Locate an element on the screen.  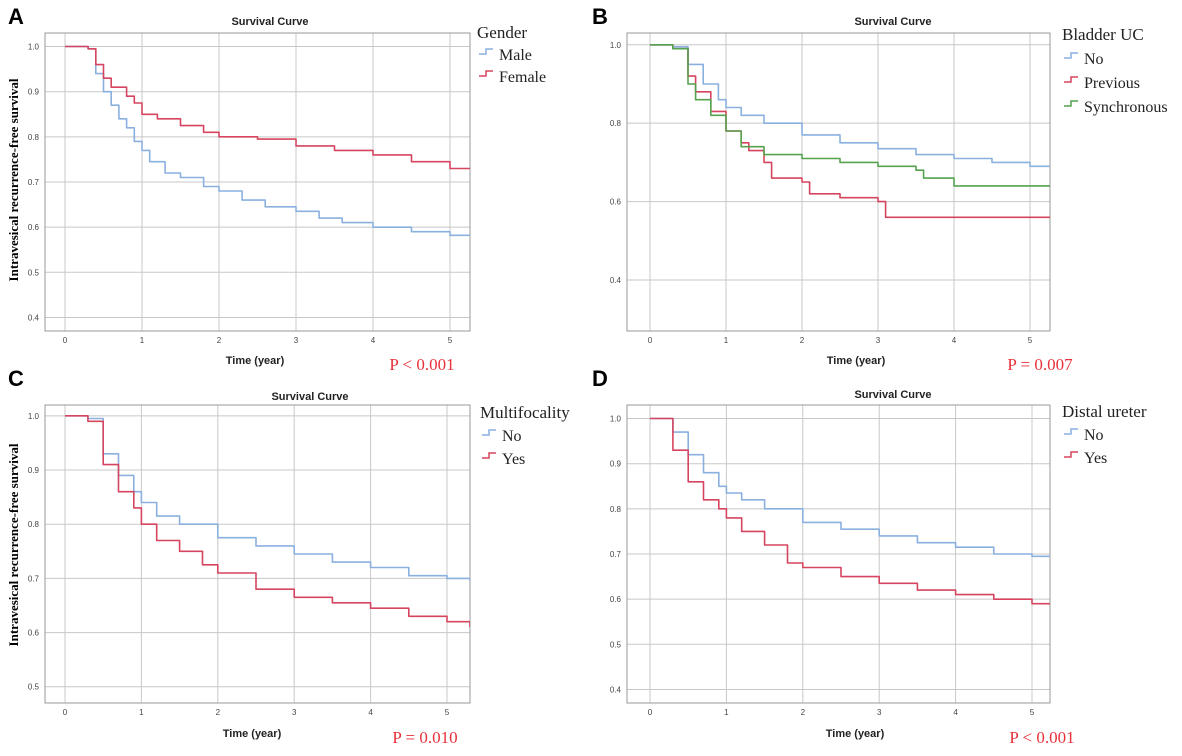
legend-entry: Female is located at coordinates (522, 77).